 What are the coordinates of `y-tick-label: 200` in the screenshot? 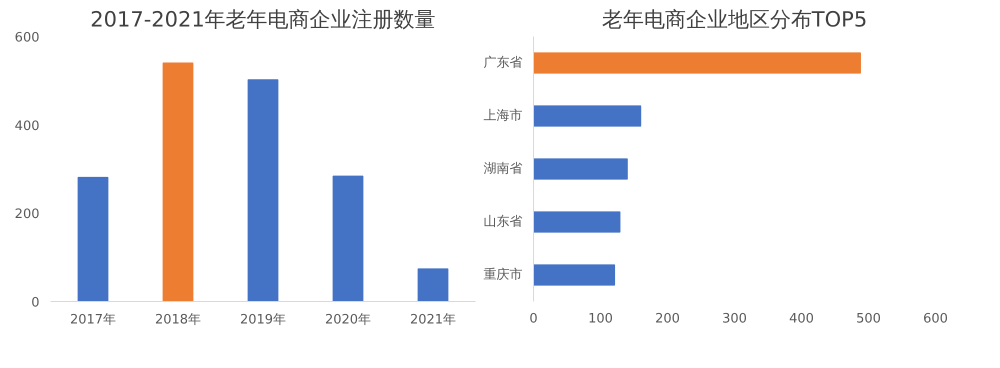 It's located at (27, 214).